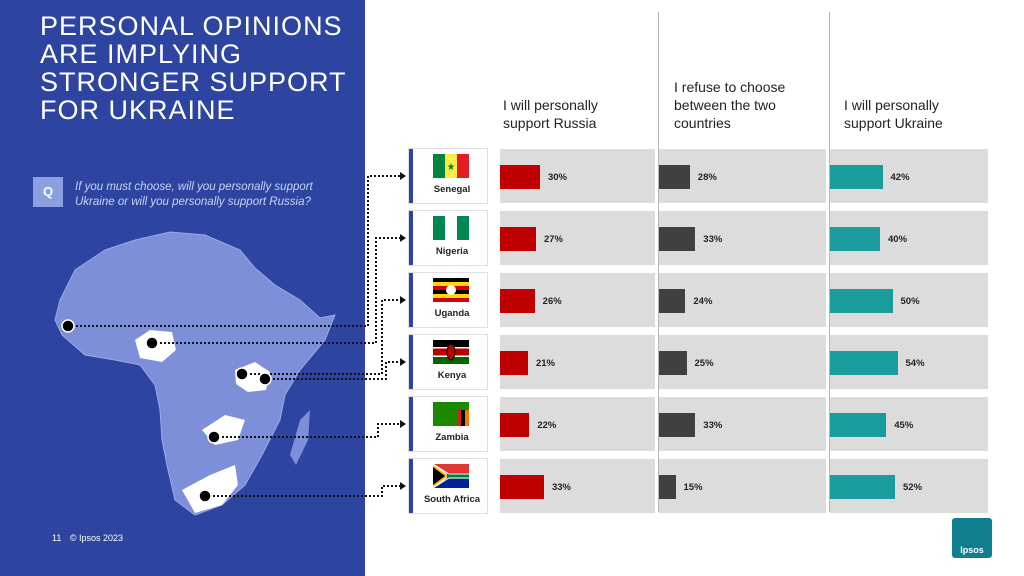 This screenshot has width=1024, height=576. Describe the element at coordinates (138, 110) in the screenshot. I see `title-line: FOR UKRAINE` at that location.